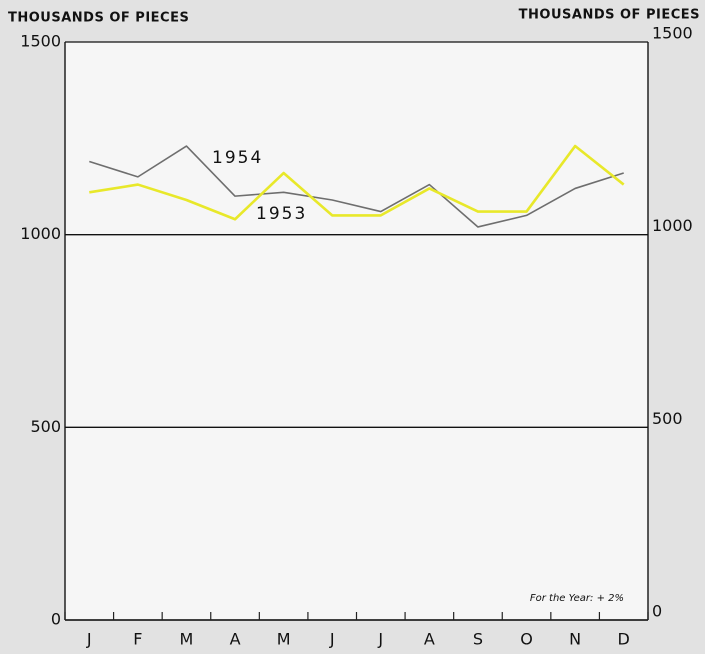  I want to click on x-tick-label: S, so click(478, 639).